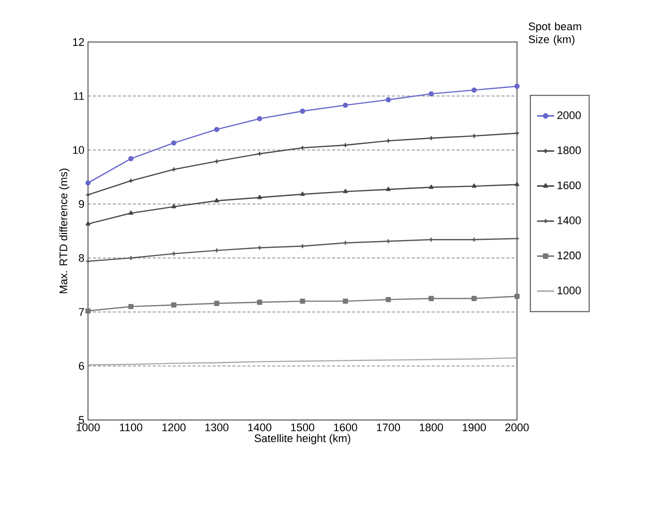 This screenshot has width=648, height=508. Describe the element at coordinates (78, 150) in the screenshot. I see `y-tick-label: 10` at that location.